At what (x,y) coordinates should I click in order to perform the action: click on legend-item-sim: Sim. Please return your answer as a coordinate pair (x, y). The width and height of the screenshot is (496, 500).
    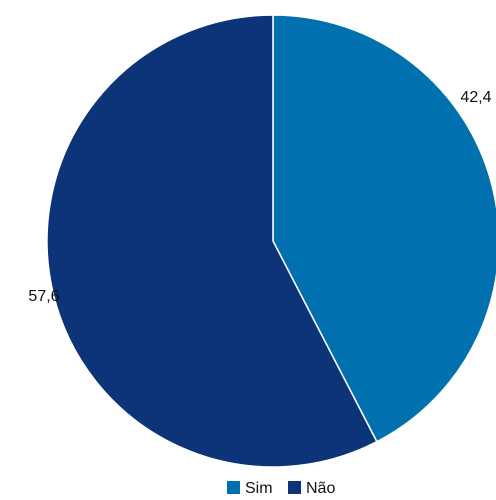
    Looking at the image, I should click on (250, 488).